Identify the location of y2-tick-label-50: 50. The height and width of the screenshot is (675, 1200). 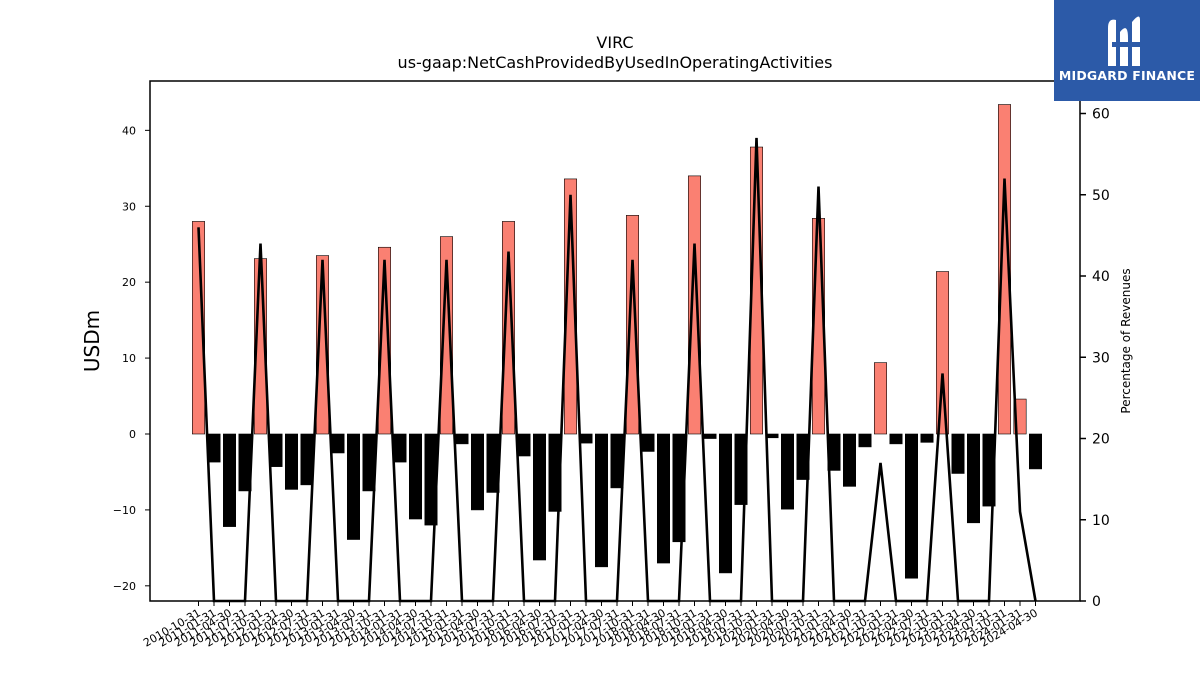
(1101, 196).